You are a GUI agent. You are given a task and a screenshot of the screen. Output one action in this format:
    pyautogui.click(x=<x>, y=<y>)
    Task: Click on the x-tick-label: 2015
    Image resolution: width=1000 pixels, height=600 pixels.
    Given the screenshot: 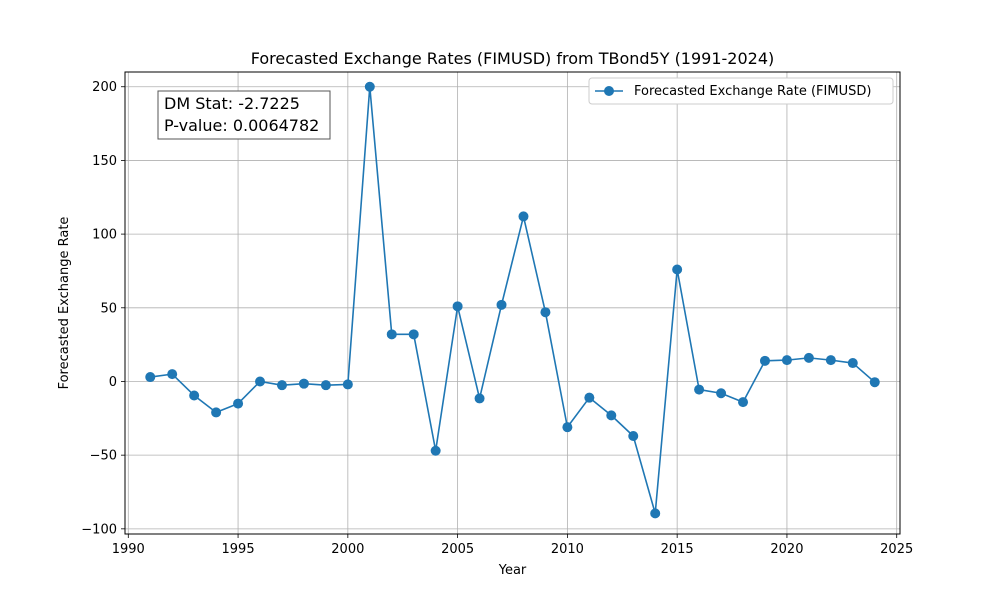 What is the action you would take?
    pyautogui.click(x=677, y=549)
    